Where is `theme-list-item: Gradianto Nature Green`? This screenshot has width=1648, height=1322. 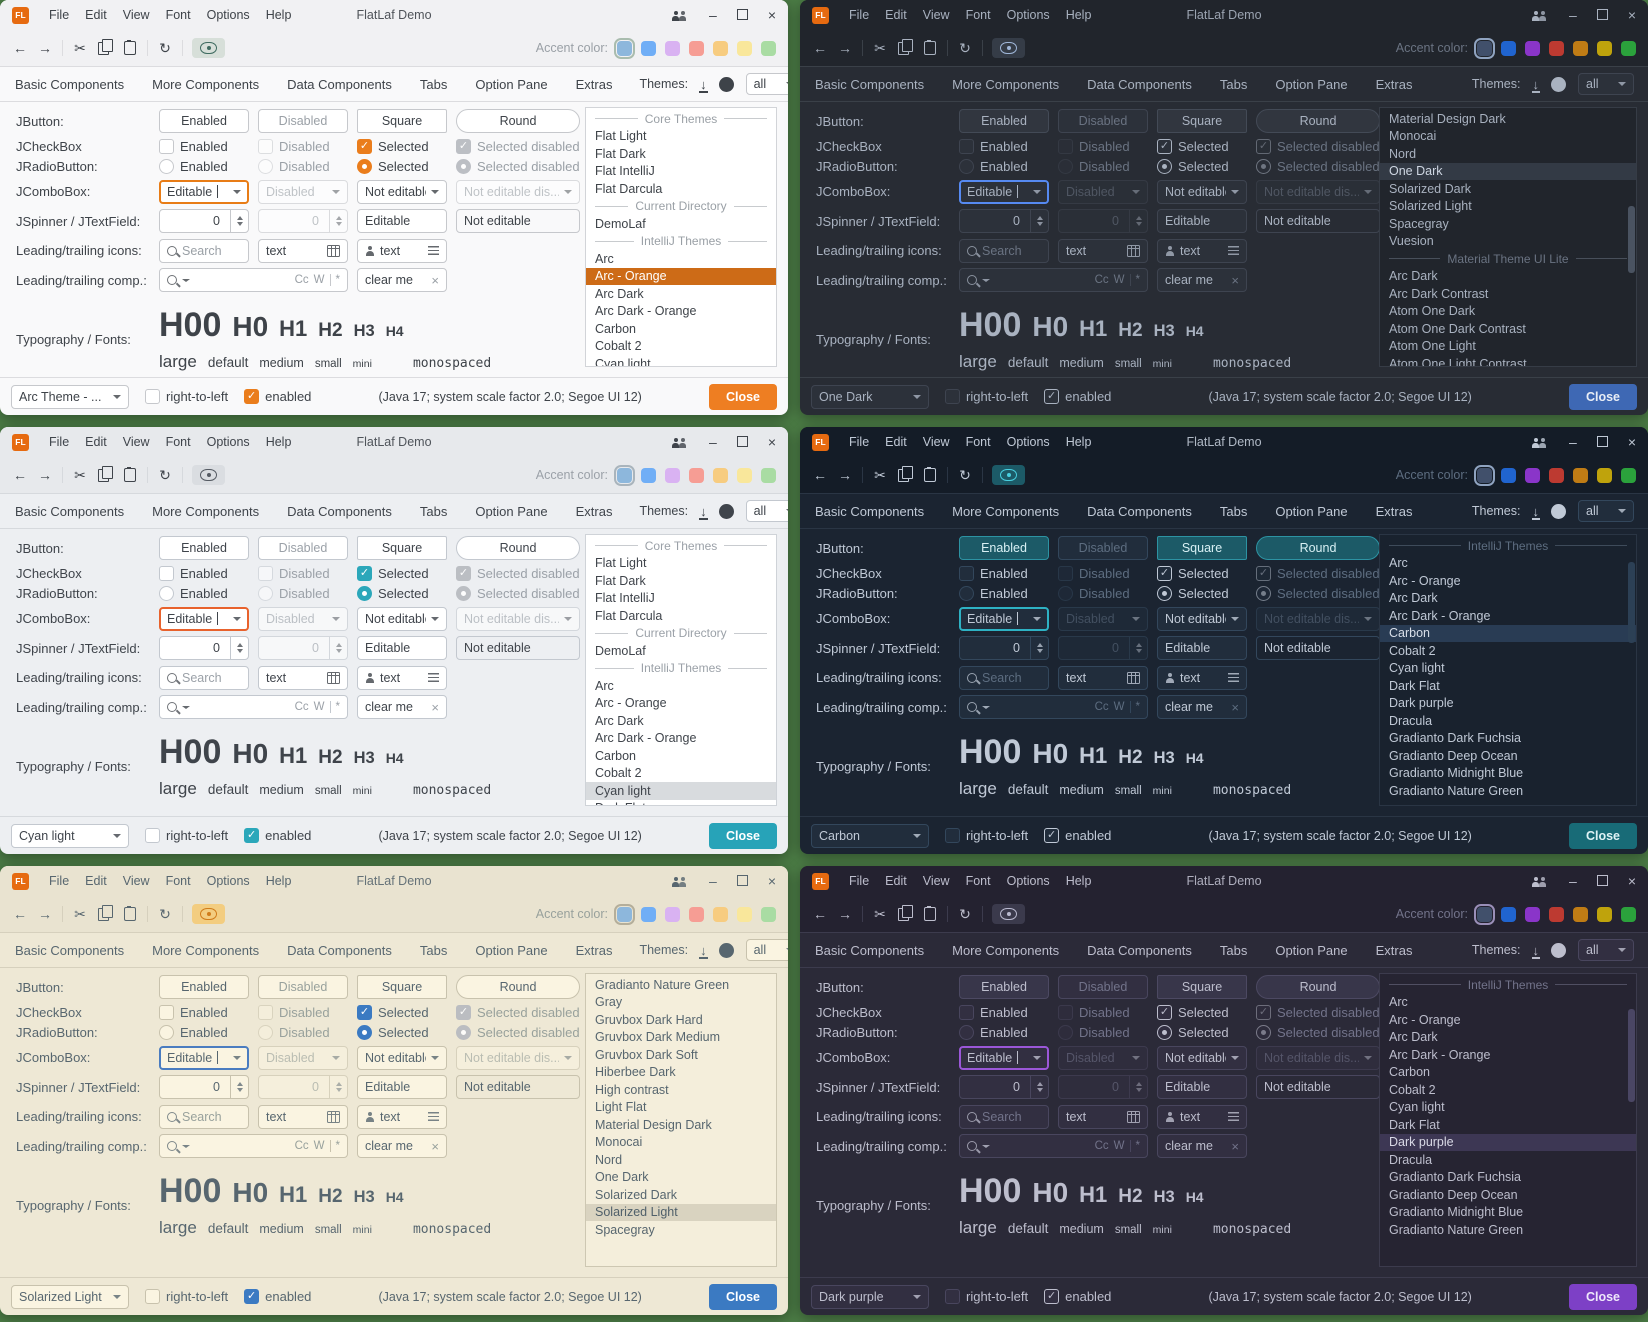
theme-list-item: Gradianto Nature Green is located at coordinates (662, 984).